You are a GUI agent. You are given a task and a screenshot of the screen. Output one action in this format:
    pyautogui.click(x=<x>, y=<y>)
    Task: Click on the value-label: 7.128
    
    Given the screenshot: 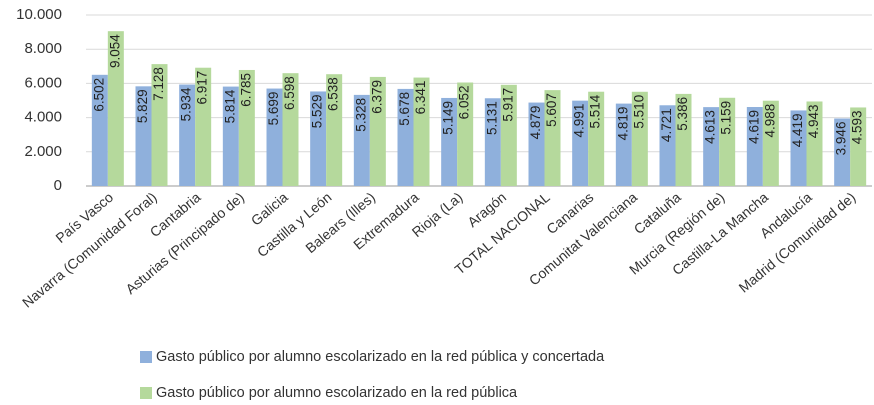 What is the action you would take?
    pyautogui.click(x=158, y=84)
    